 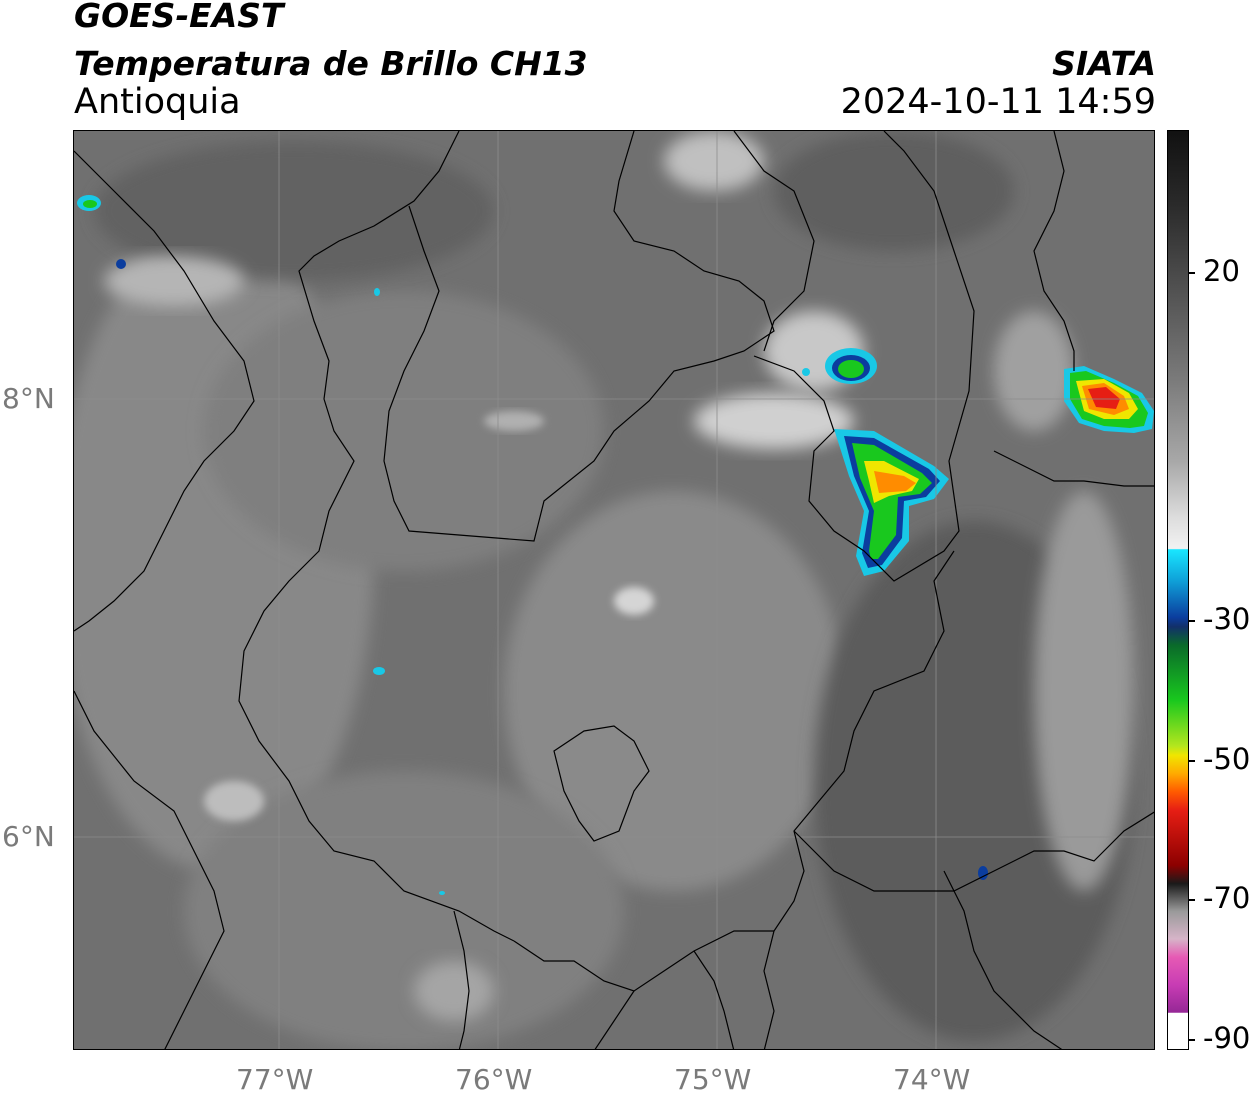 I want to click on colorbar-tick-neg90: -90, so click(x=1227, y=1038).